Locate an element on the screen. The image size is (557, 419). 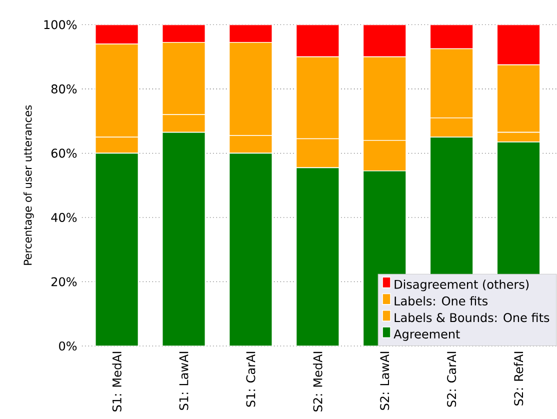
y-tick-label: 80% is located at coordinates (64, 89).